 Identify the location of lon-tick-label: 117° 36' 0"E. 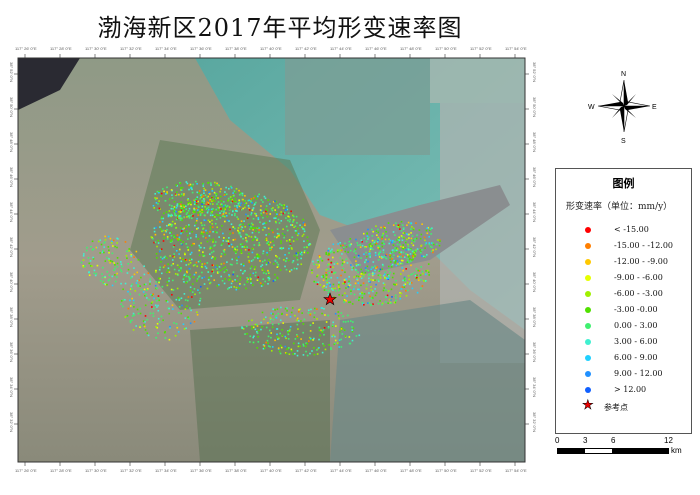
(201, 470).